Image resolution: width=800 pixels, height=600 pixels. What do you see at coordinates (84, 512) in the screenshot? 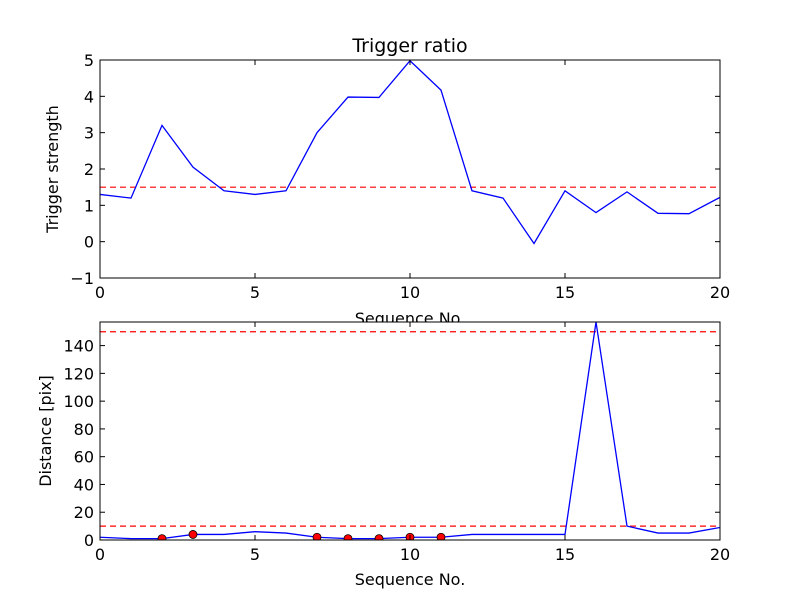
I see `y-tick-label: 20` at bounding box center [84, 512].